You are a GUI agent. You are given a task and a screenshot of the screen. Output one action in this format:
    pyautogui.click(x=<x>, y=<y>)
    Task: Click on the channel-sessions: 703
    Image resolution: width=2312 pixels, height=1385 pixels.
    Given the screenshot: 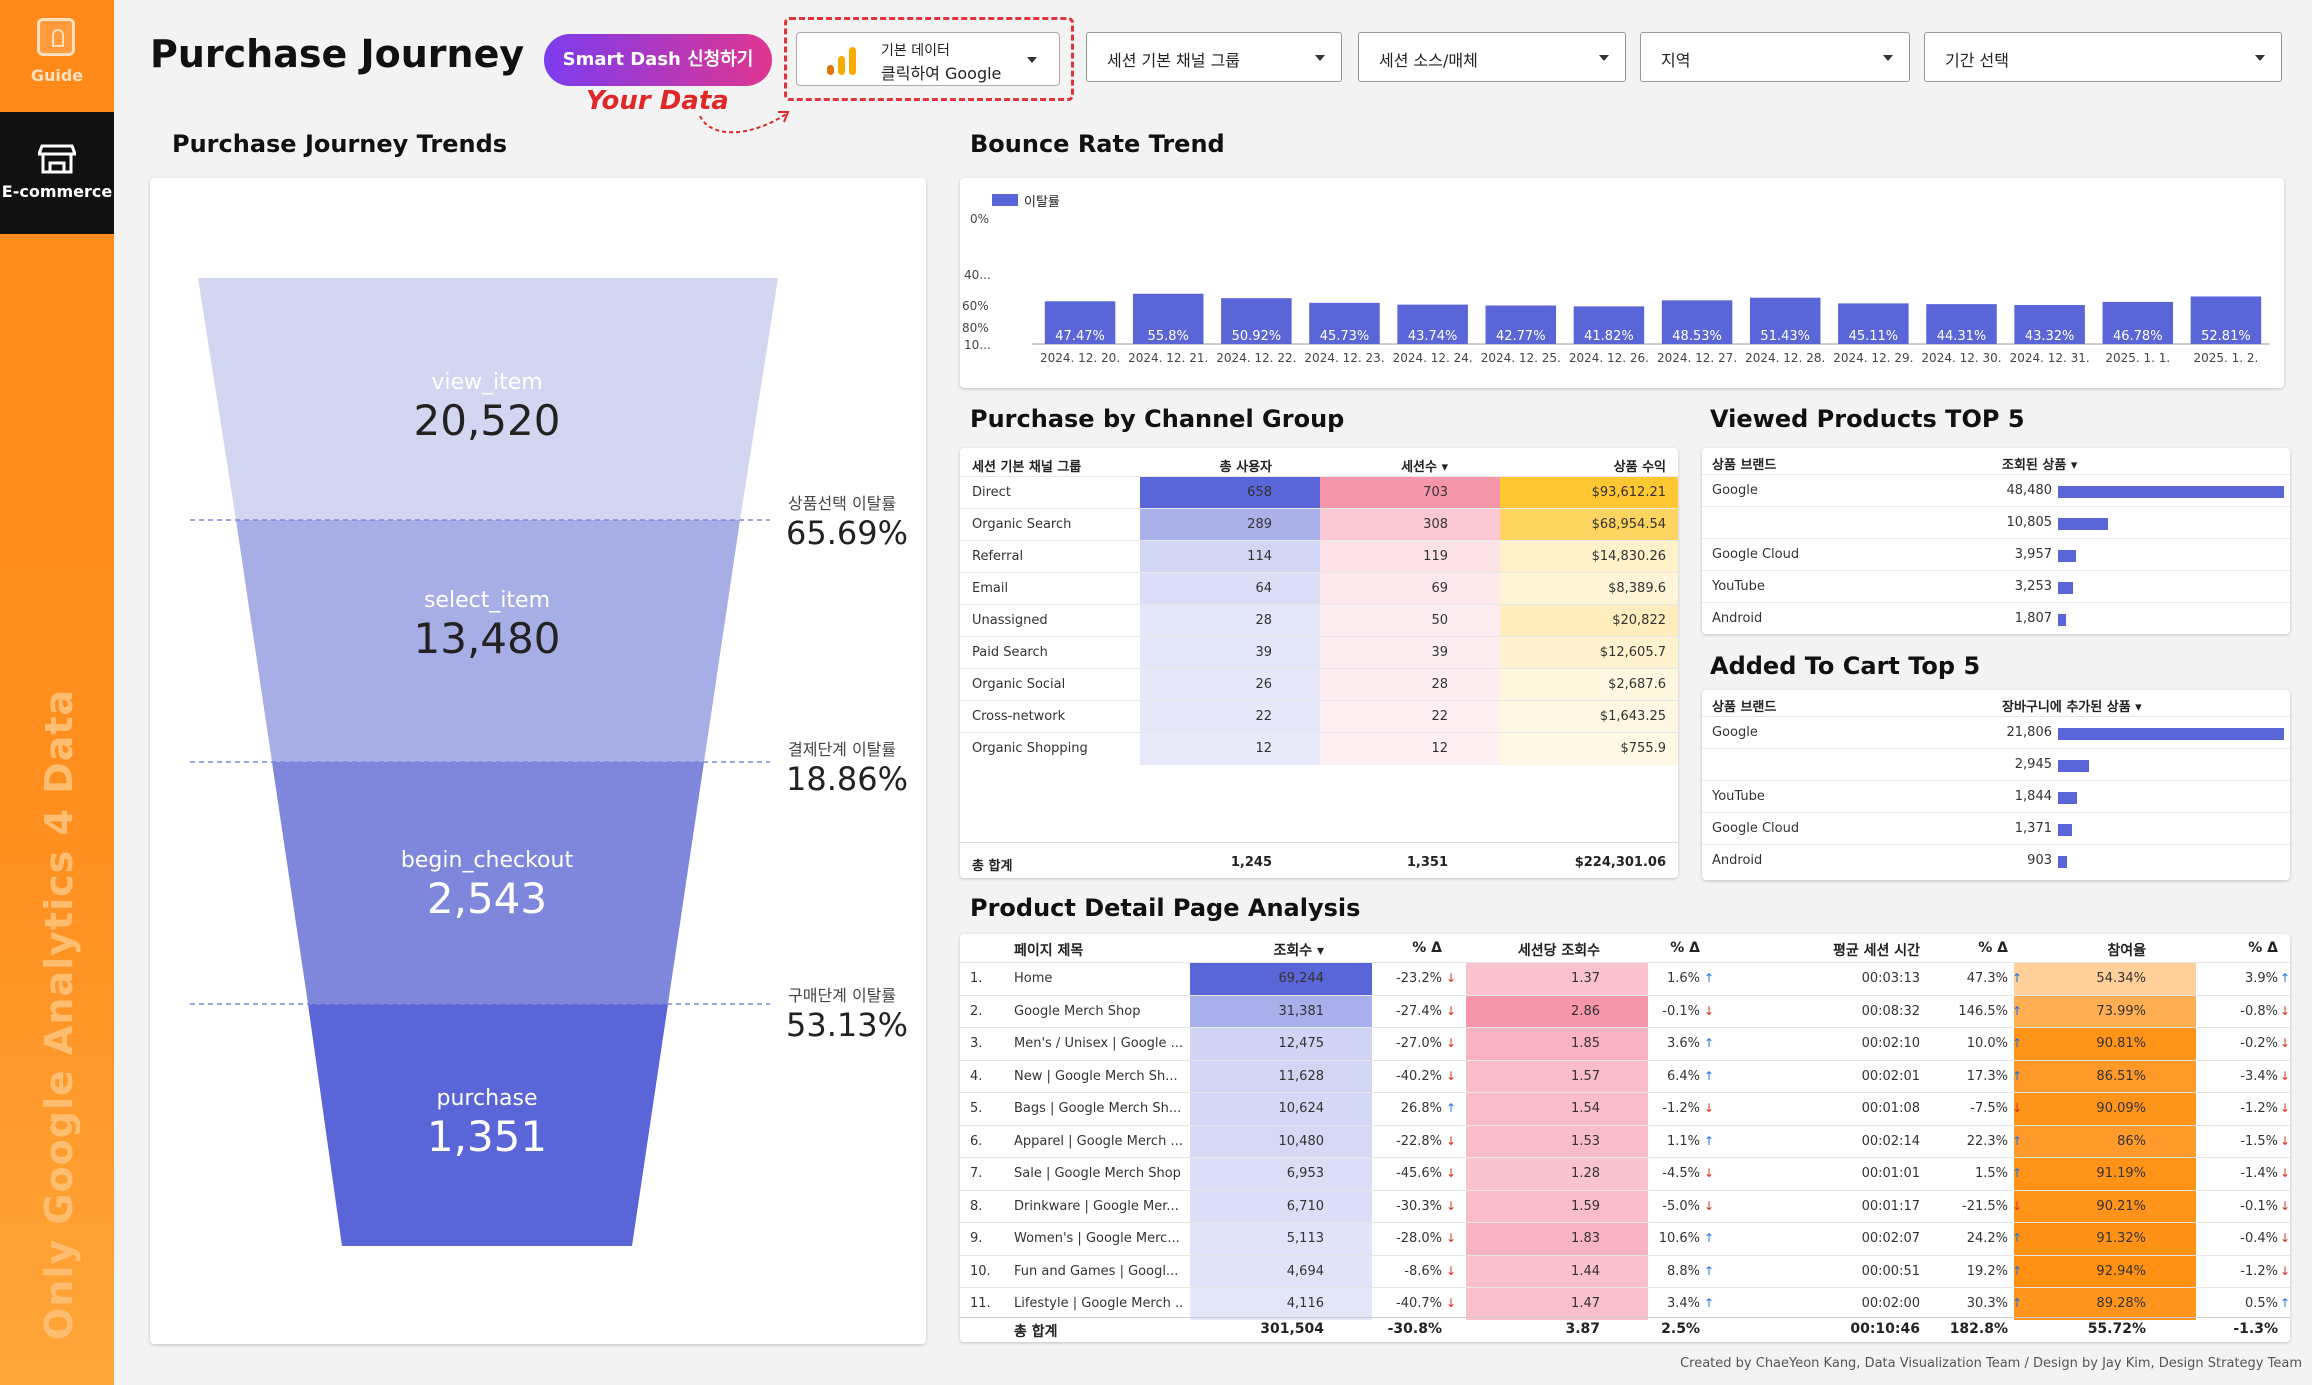 What is the action you would take?
    pyautogui.click(x=1435, y=492)
    